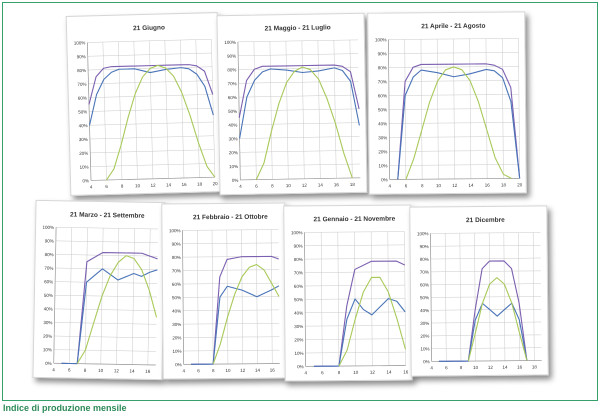 The width and height of the screenshot is (600, 417). What do you see at coordinates (485, 220) in the screenshot?
I see `chart-title: 21 Dicembre` at bounding box center [485, 220].